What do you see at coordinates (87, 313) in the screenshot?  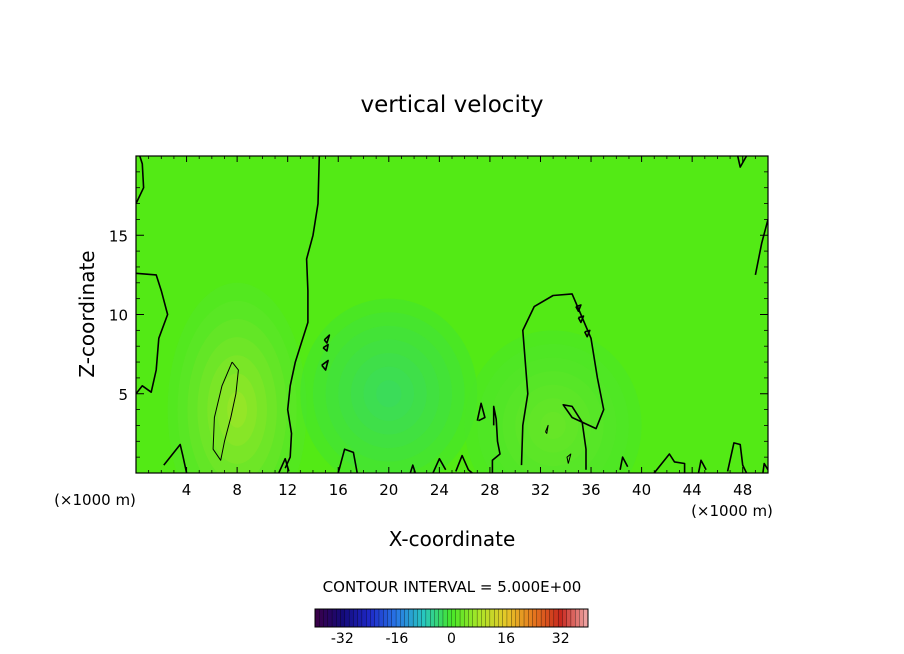 I see `y-axis-label: Z-coordinate` at bounding box center [87, 313].